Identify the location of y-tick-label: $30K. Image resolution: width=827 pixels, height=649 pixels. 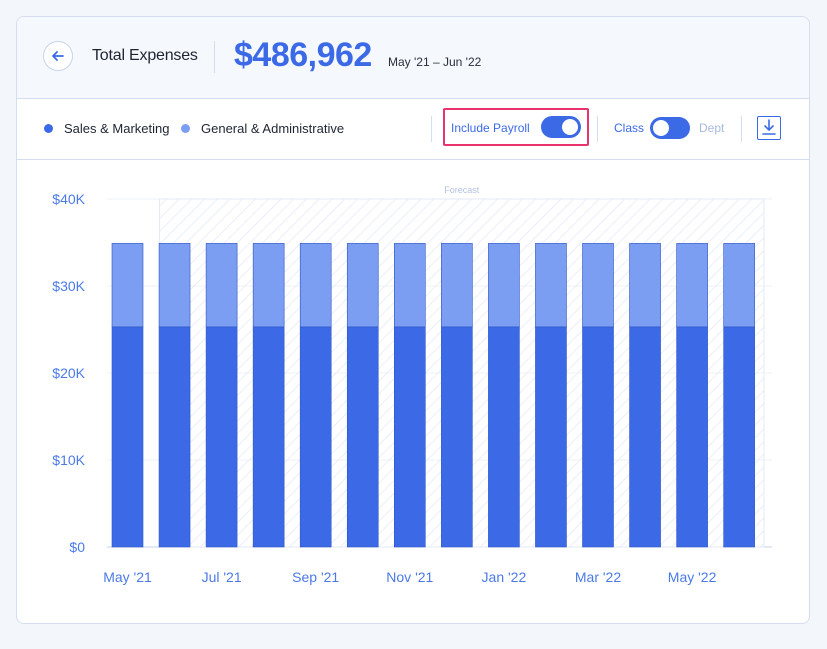
(68, 286).